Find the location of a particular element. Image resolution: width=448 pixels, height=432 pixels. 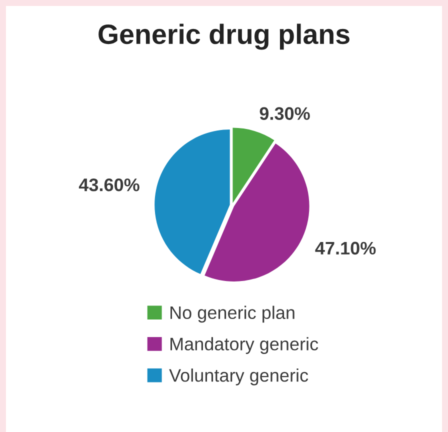

data-label: 9.30% is located at coordinates (285, 113).